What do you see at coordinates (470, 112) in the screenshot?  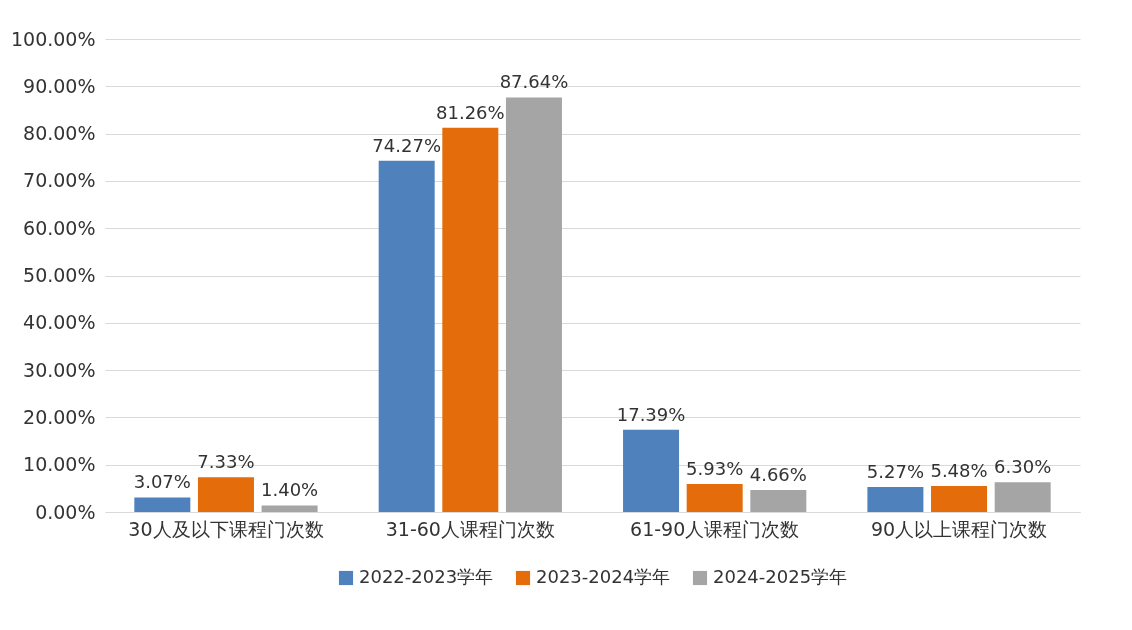 I see `data-label: 81.26%` at bounding box center [470, 112].